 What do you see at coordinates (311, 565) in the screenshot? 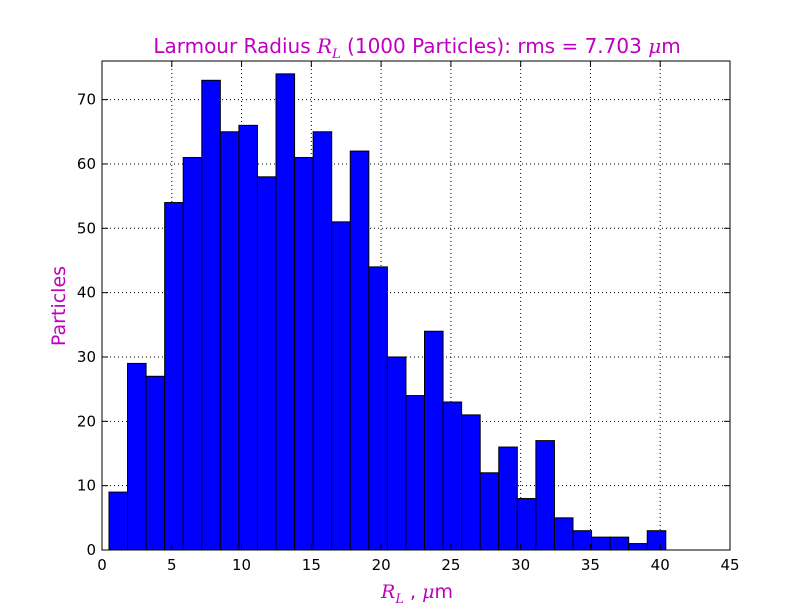
I see `x-tick-label: 15` at bounding box center [311, 565].